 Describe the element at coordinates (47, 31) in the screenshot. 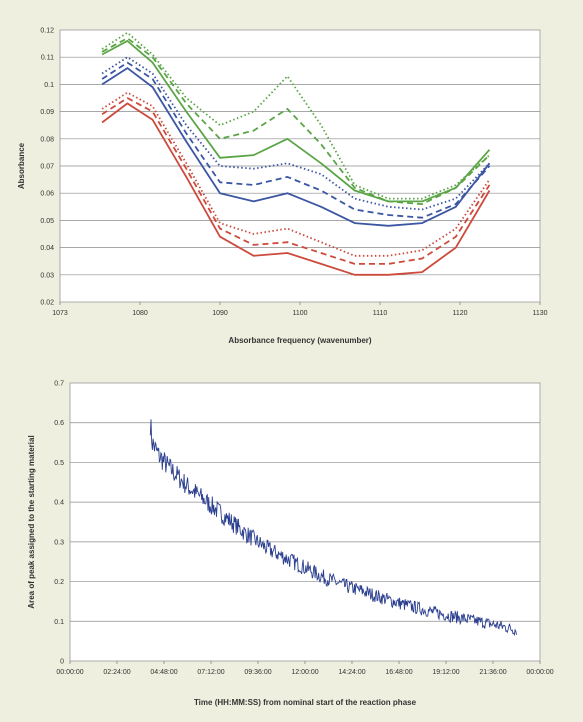

I see `y-tick-label: 0.12` at that location.